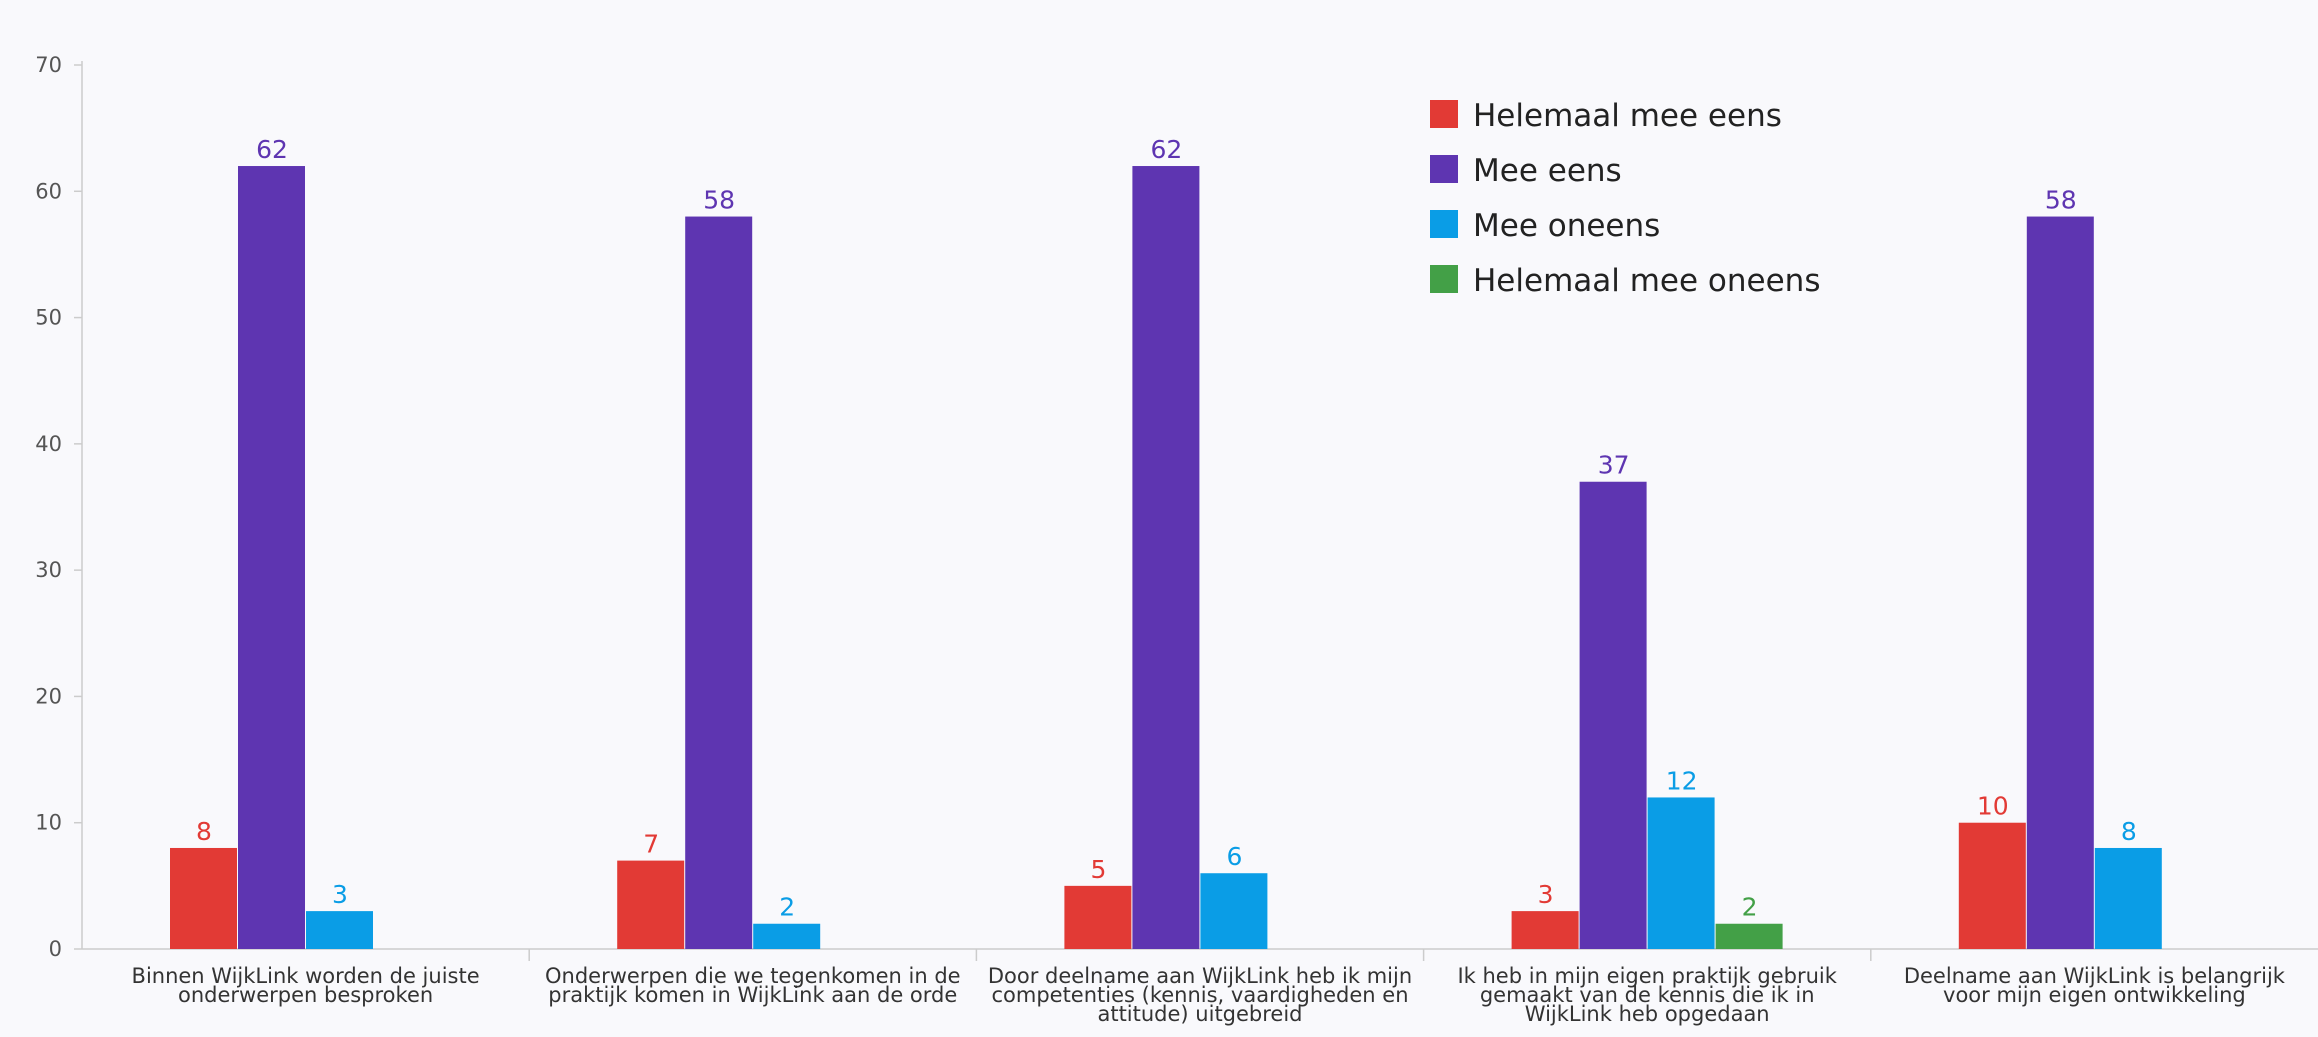 The height and width of the screenshot is (1037, 2318). What do you see at coordinates (1647, 1014) in the screenshot?
I see `x-tick-label: WijkLink heb opgedaan` at bounding box center [1647, 1014].